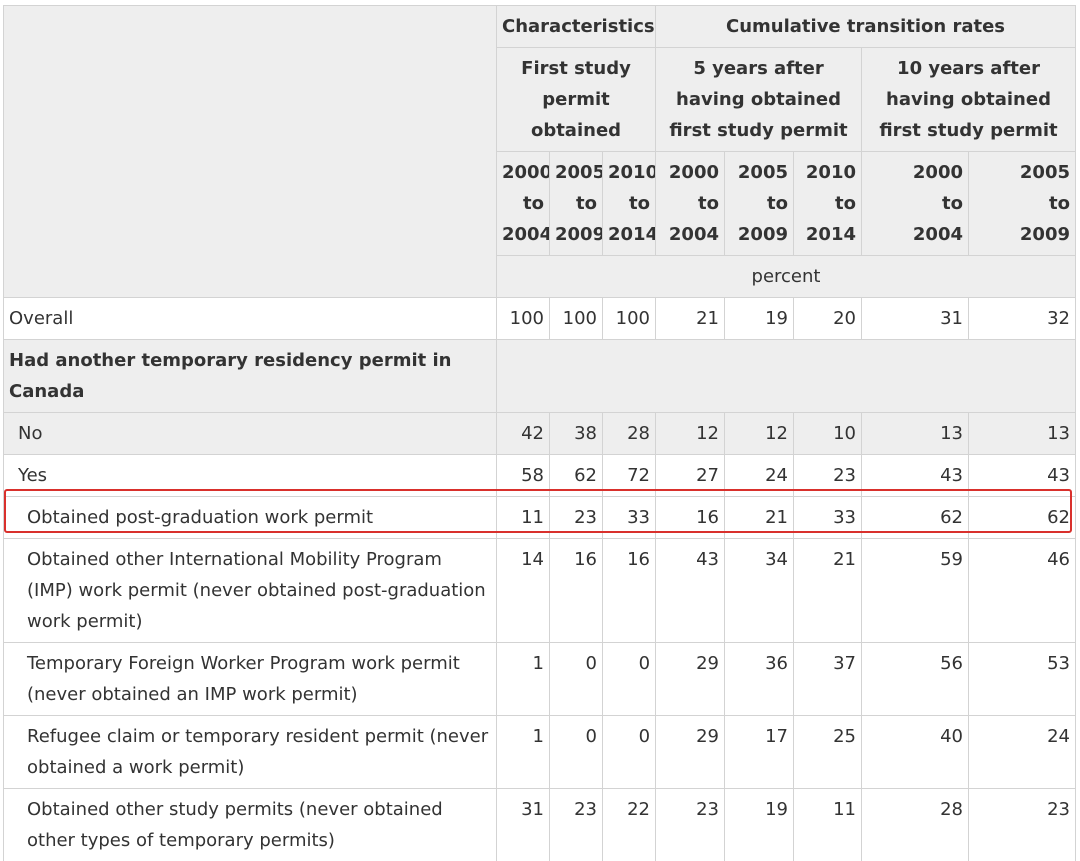 This screenshot has width=1080, height=861. I want to click on table-cell: 59, so click(915, 591).